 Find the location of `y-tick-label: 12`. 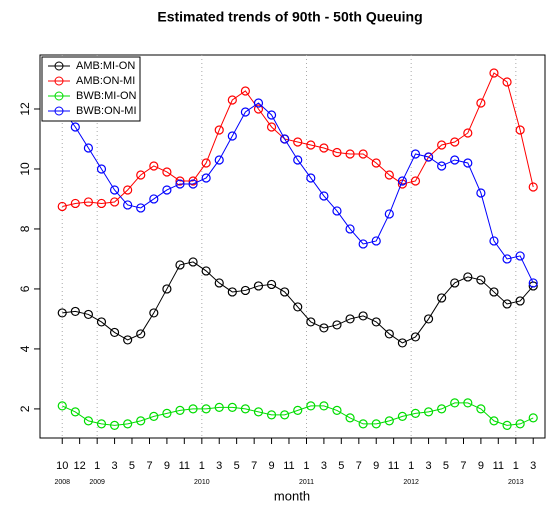

y-tick-label: 12 is located at coordinates (25, 109).